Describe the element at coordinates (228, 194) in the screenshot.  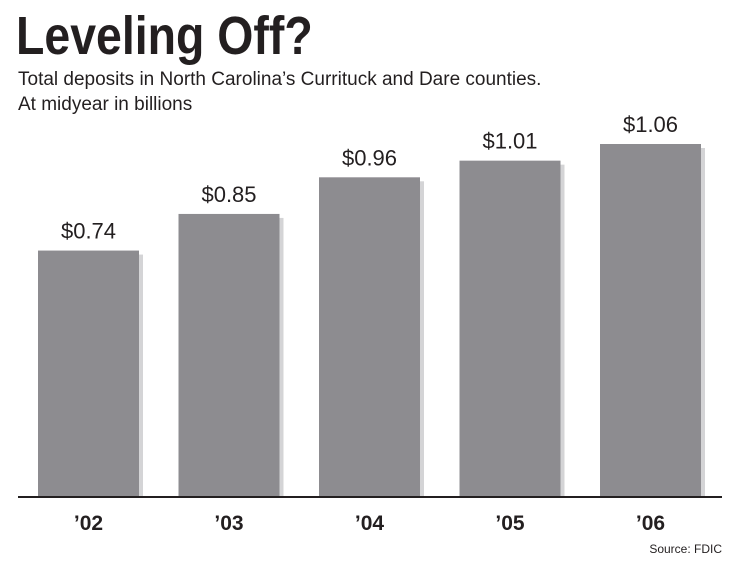
I see `data-label-1: $0.85` at that location.